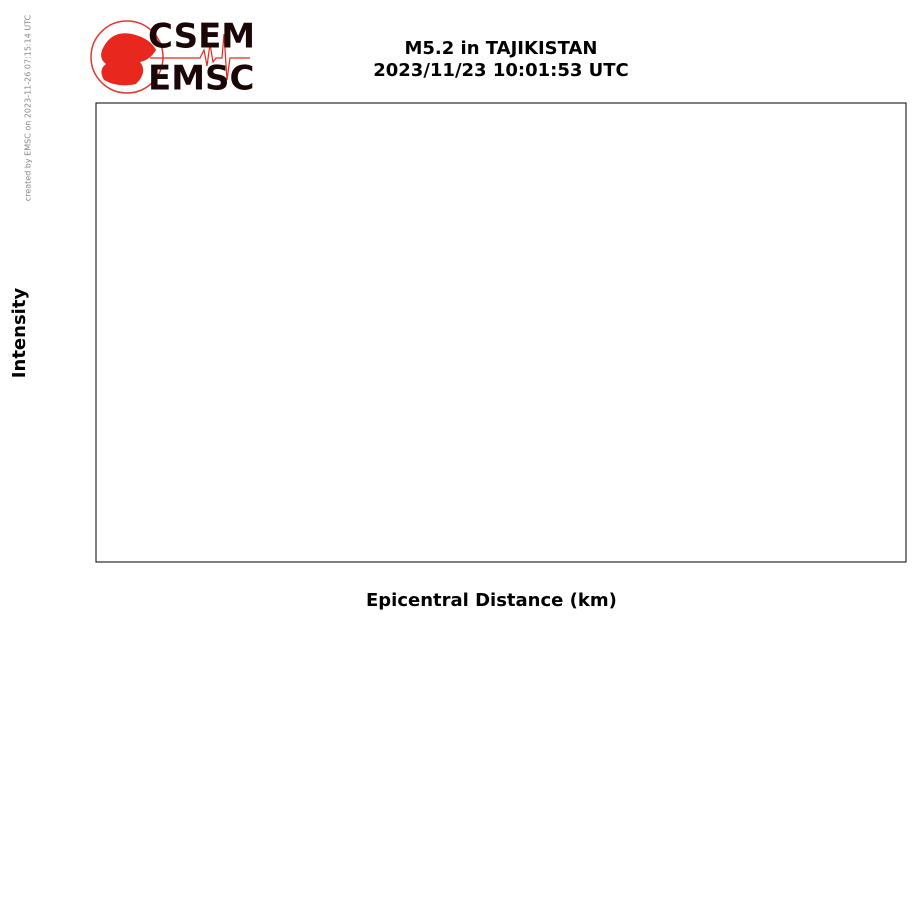 This screenshot has width=915, height=905. I want to click on y-axis-label: Intensity, so click(19, 333).